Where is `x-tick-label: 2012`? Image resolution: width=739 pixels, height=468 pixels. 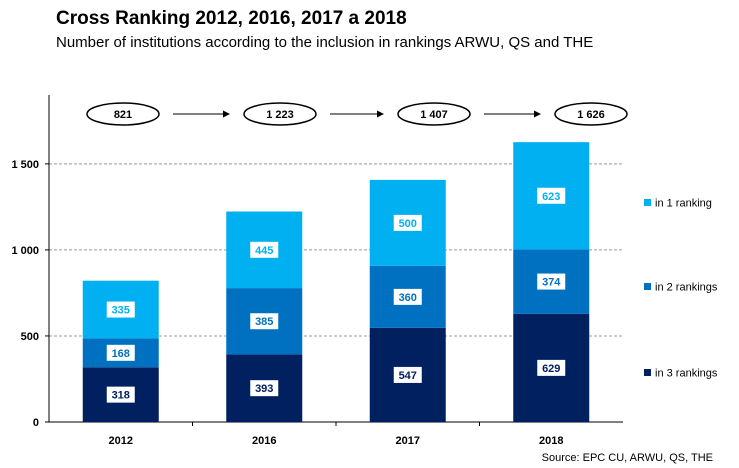
x-tick-label: 2012 is located at coordinates (121, 441).